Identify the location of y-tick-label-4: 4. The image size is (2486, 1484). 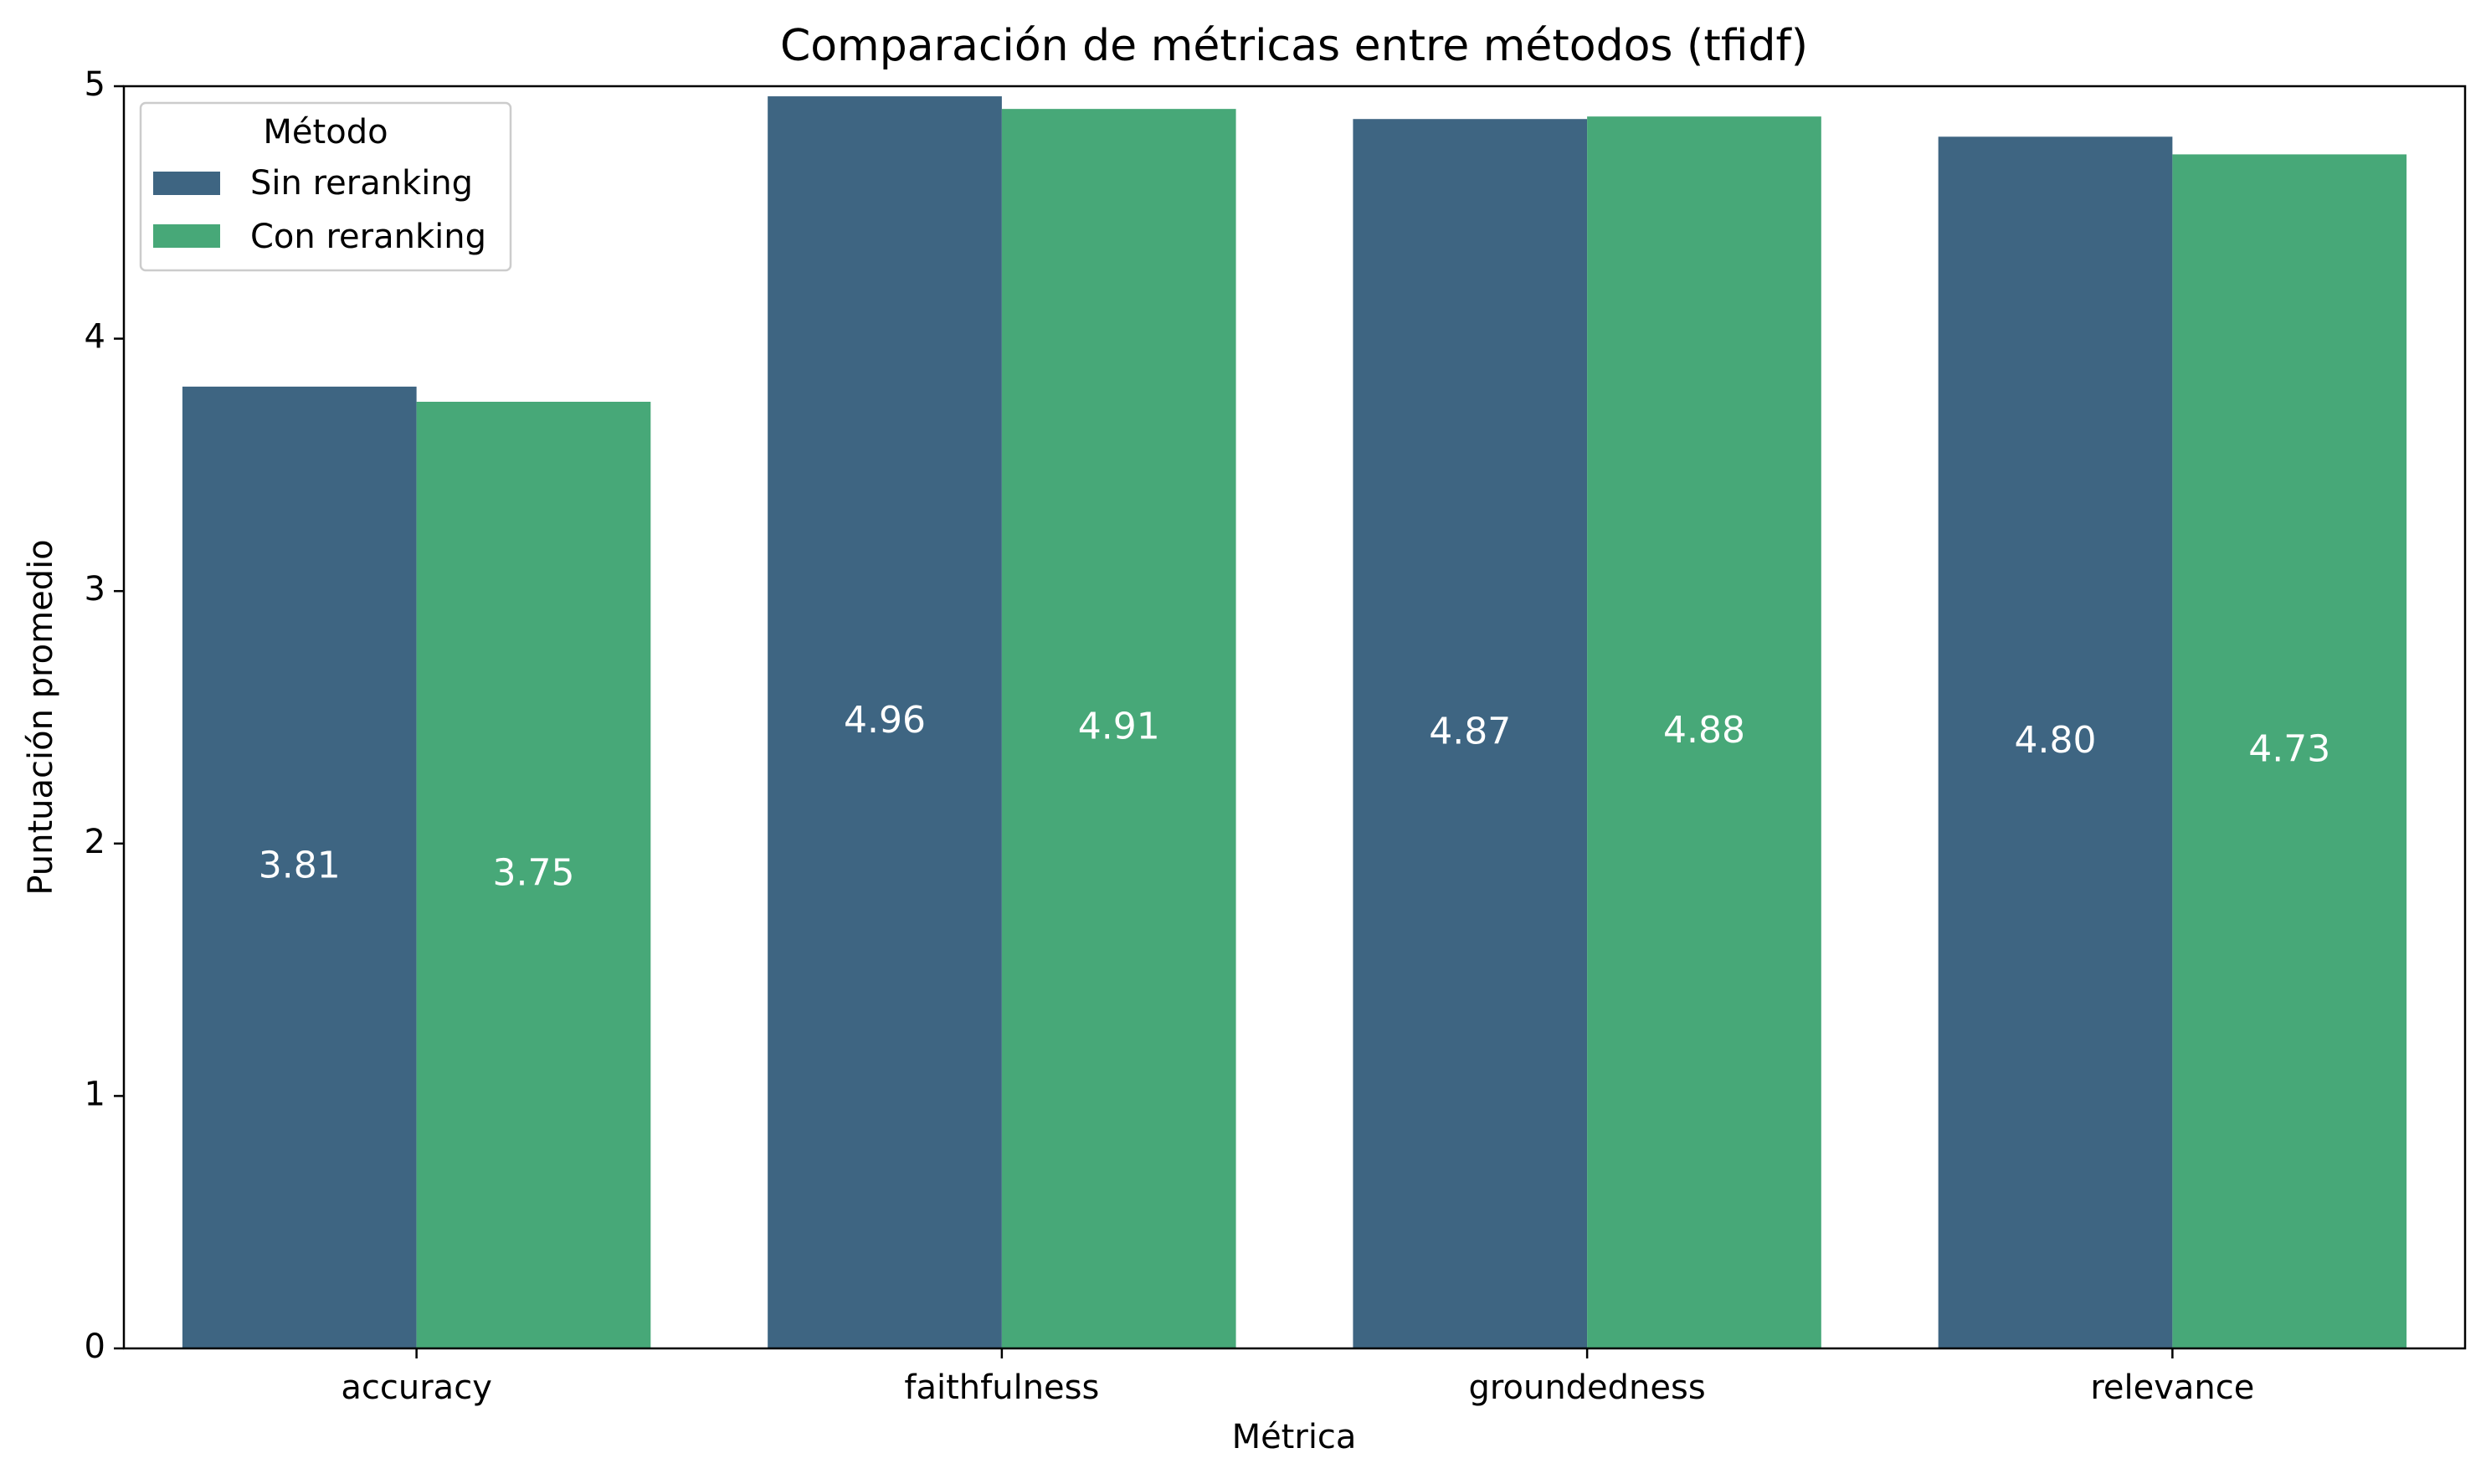
(95, 337).